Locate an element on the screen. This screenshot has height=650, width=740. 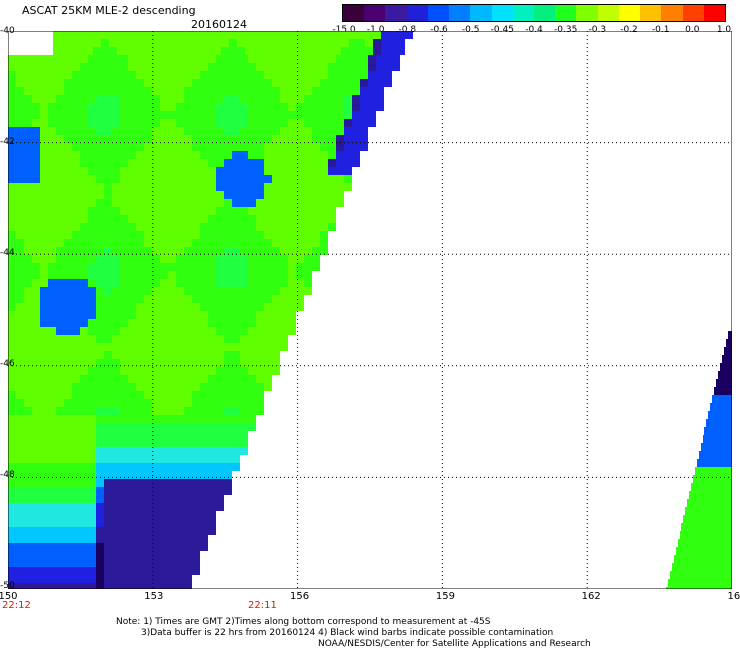
map-title: ASCAT 25KM MLE-2 descending is located at coordinates (109, 10).